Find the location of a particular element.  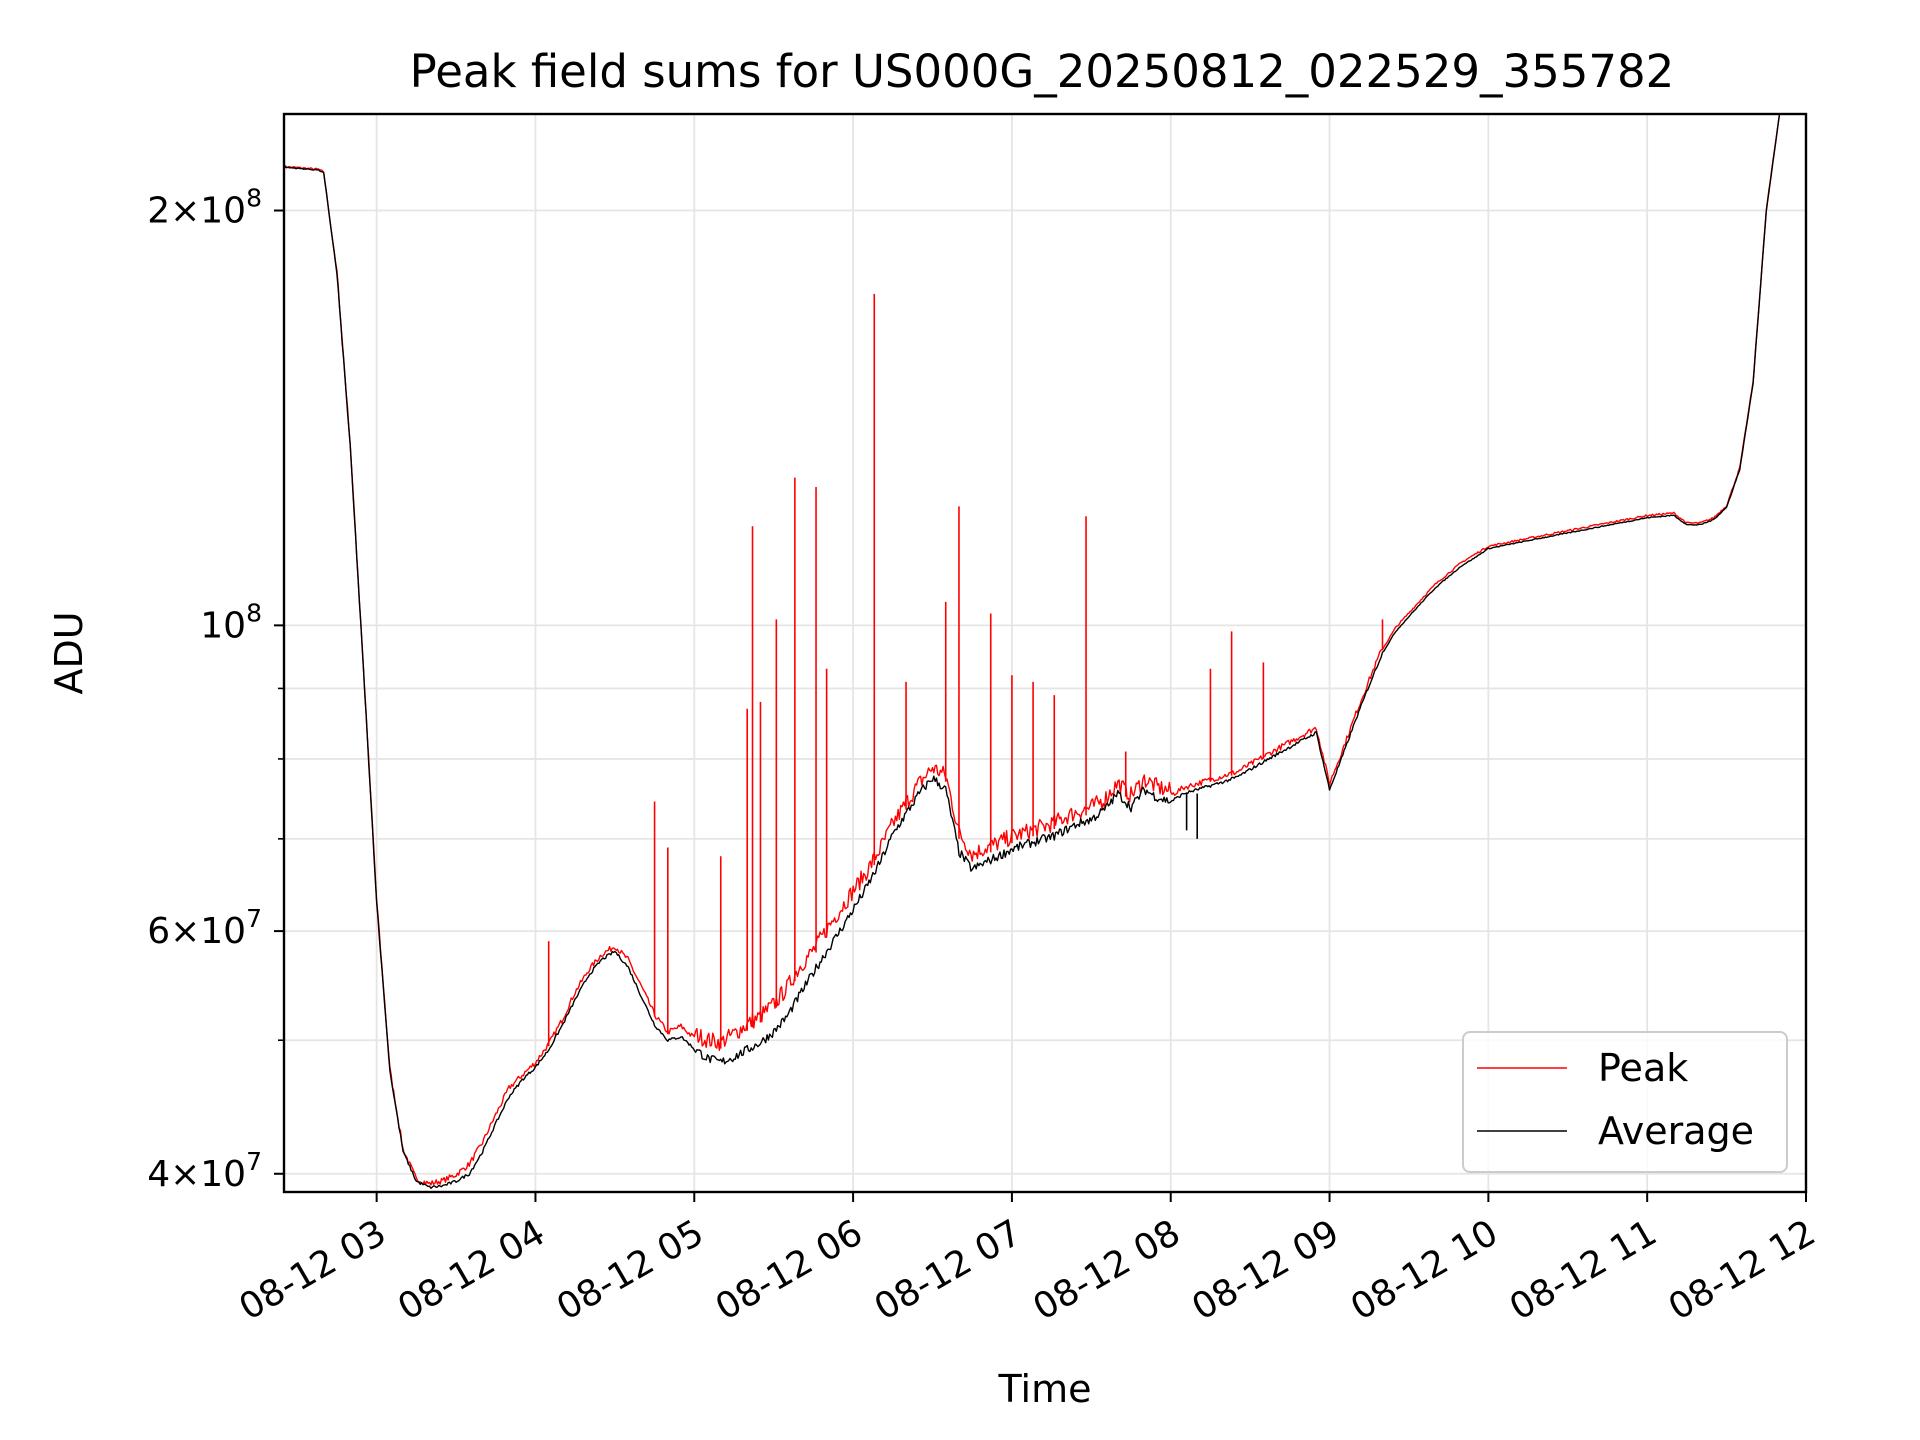

y-tick-label: 4×10⁷ is located at coordinates (204, 1171).